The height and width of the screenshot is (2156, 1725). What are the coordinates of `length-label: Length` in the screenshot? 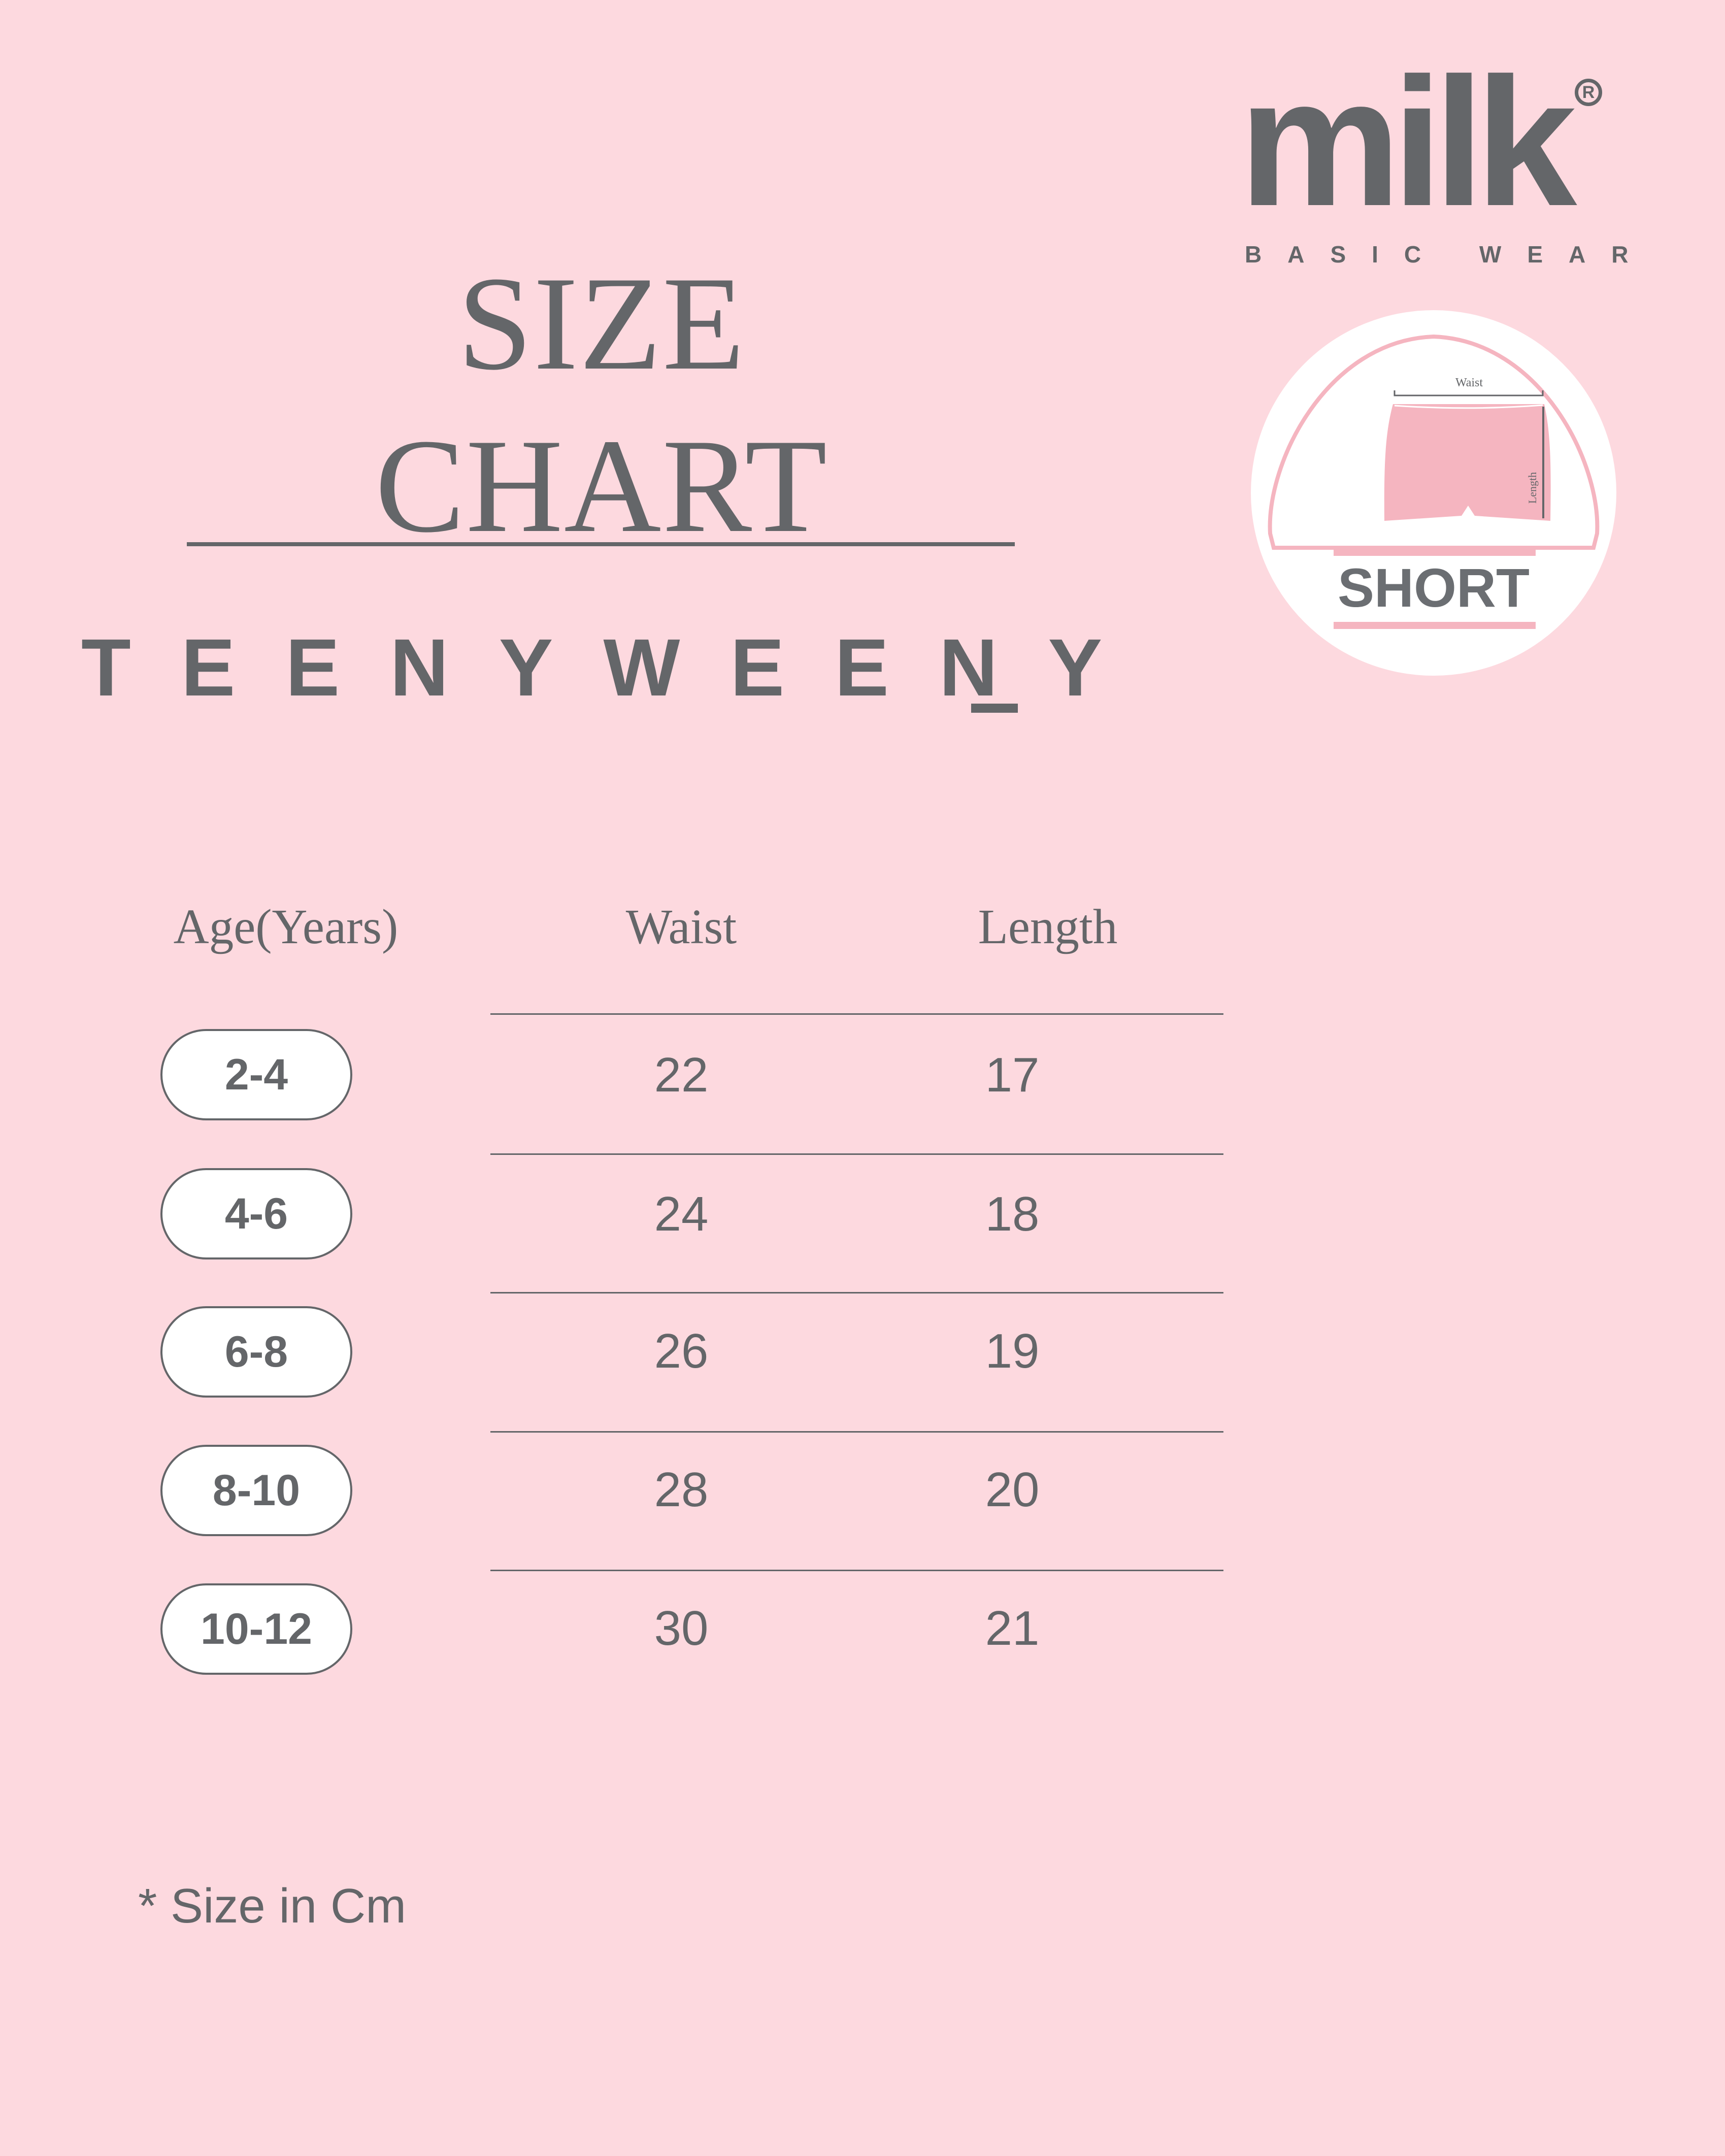 It's located at (1532, 488).